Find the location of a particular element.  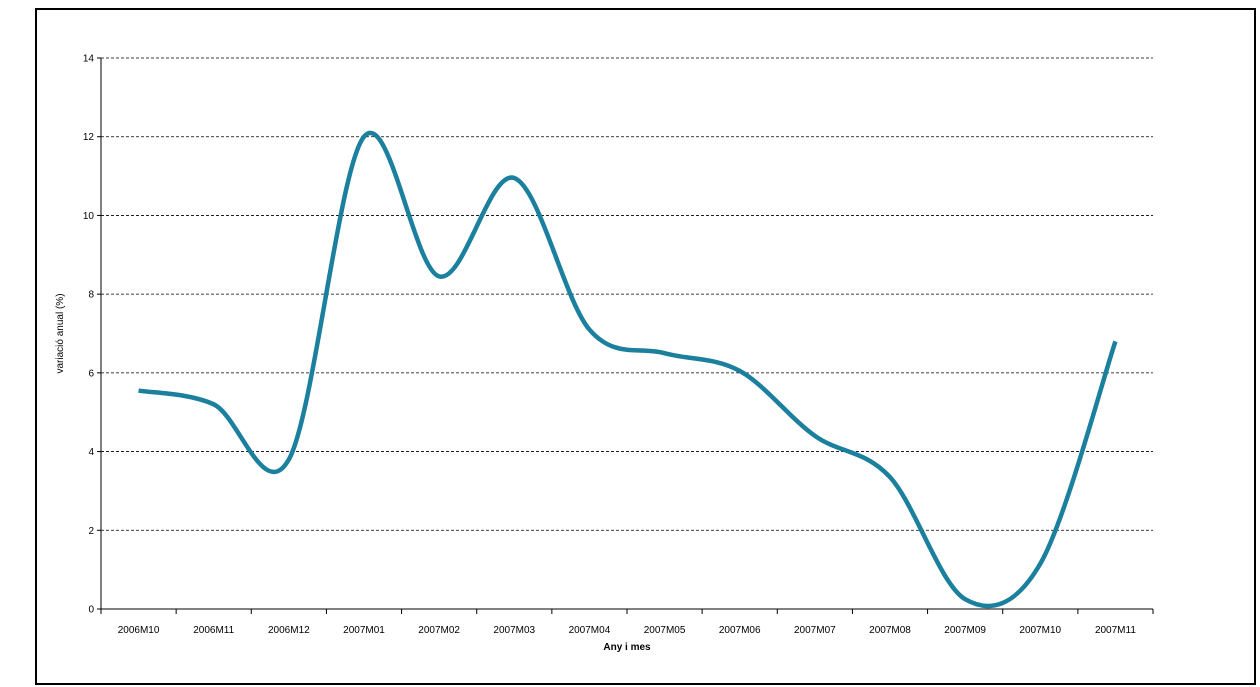

y-tick-label: 6 is located at coordinates (91, 373).